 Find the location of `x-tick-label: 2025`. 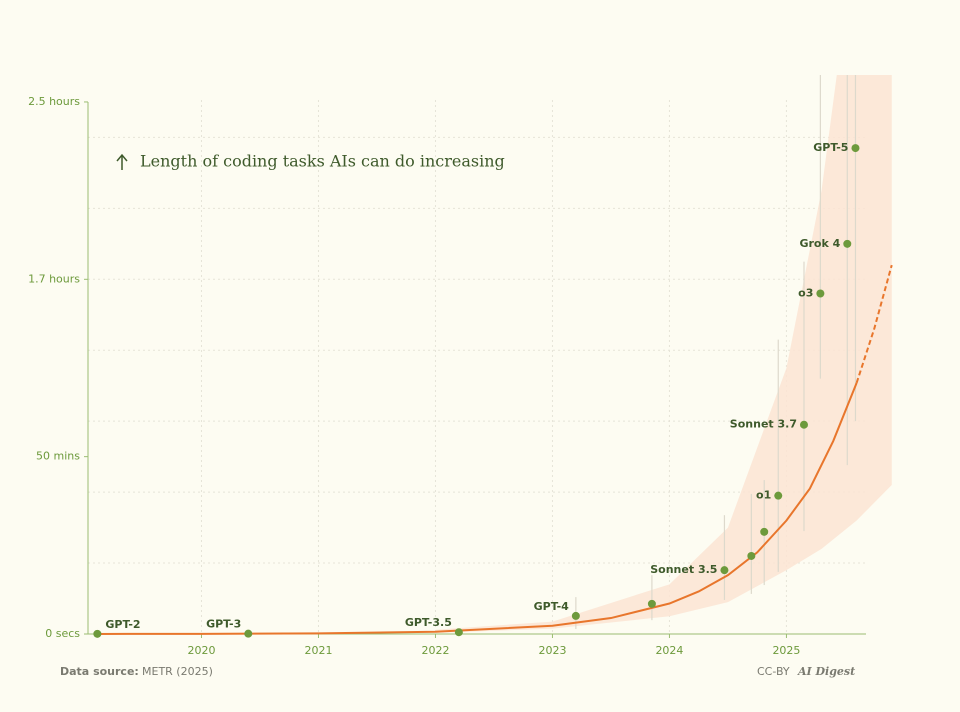

x-tick-label: 2025 is located at coordinates (786, 650).